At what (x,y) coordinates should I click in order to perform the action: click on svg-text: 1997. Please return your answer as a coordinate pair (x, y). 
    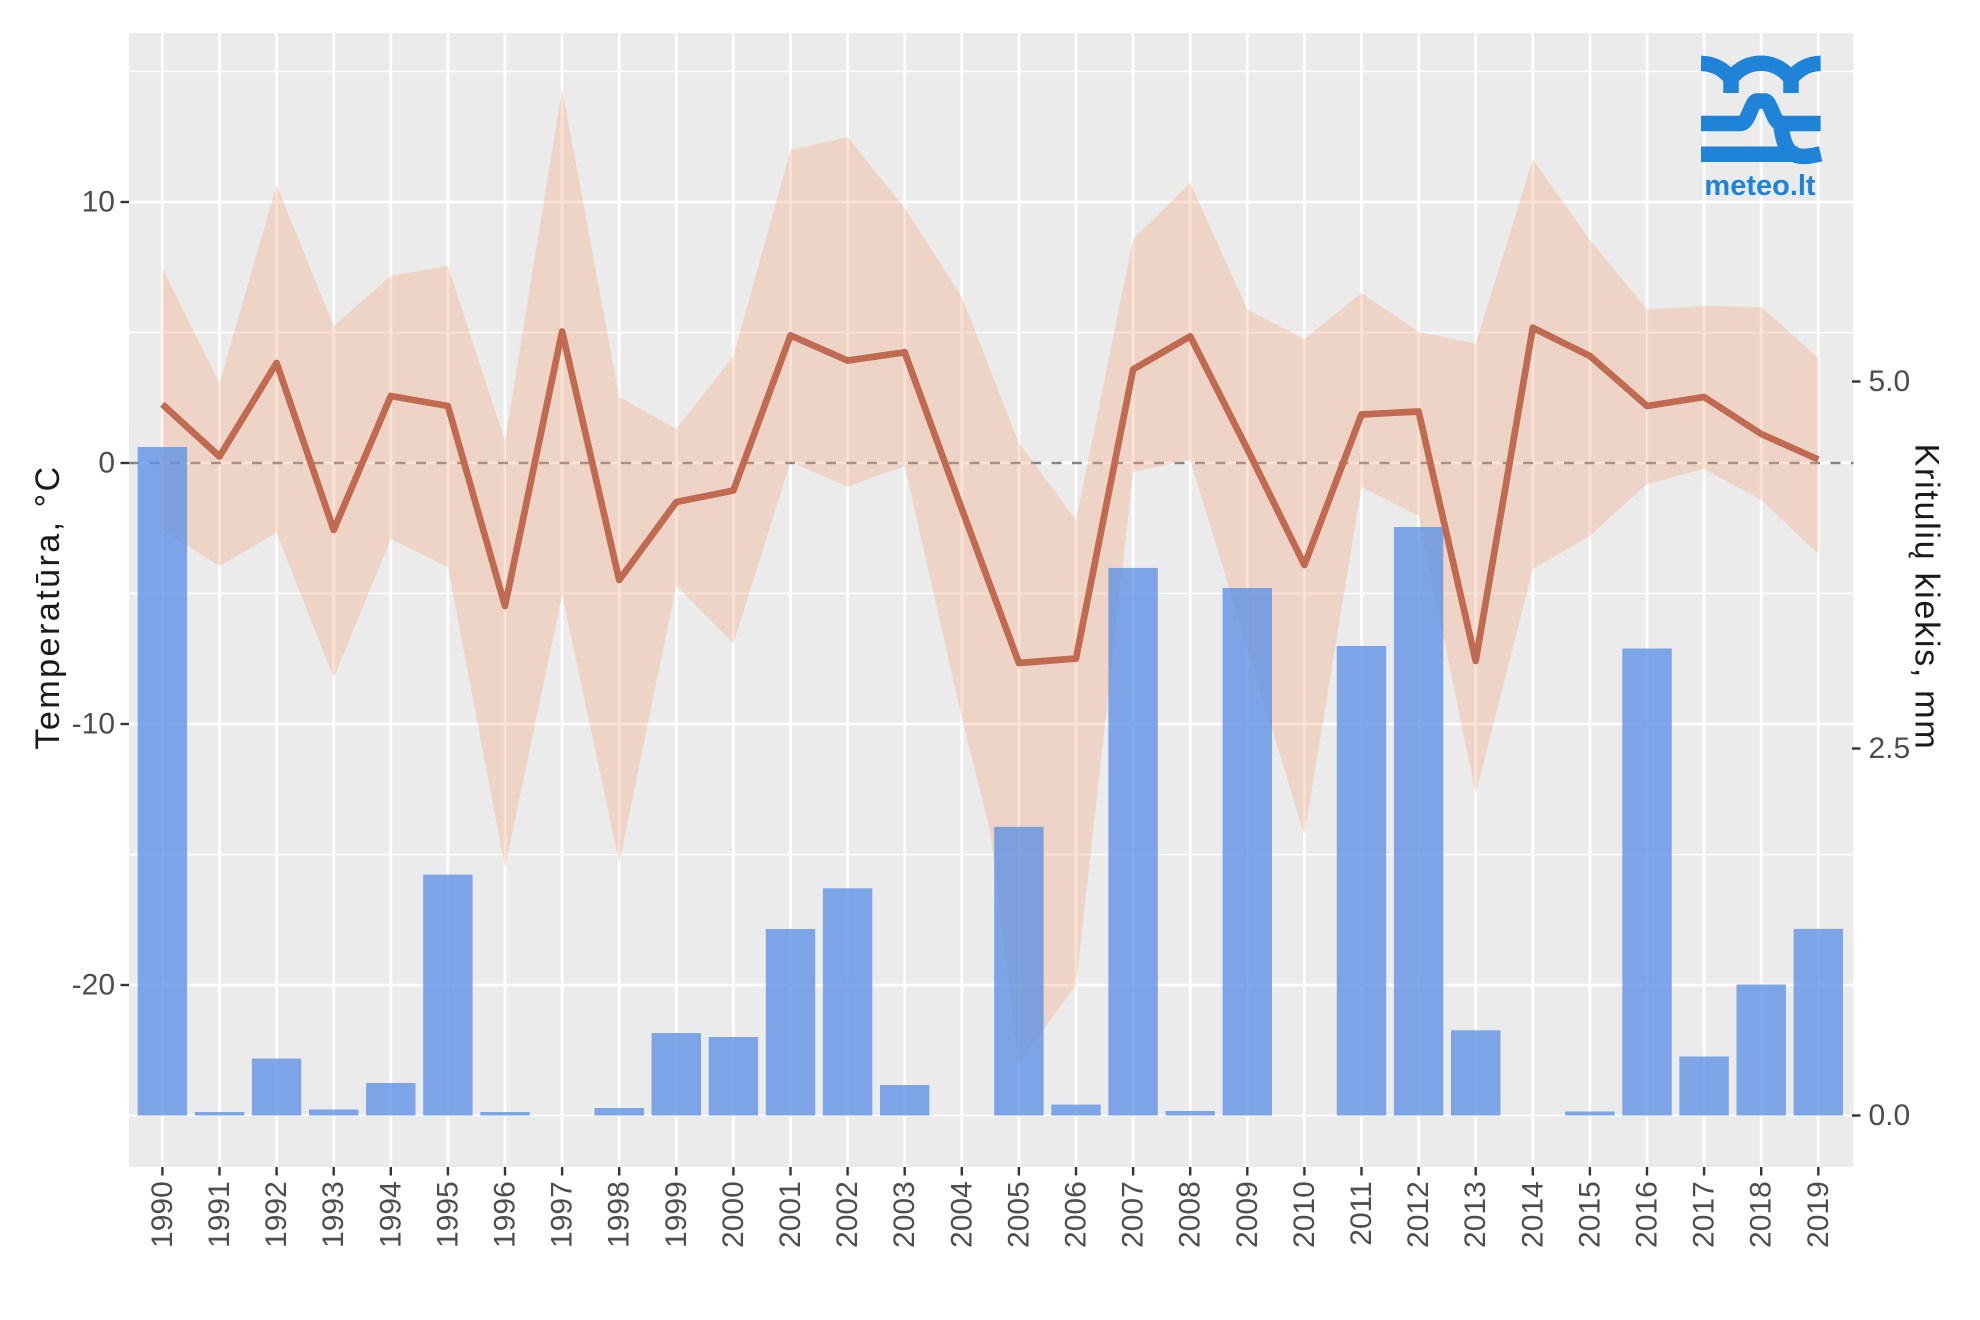
    Looking at the image, I should click on (562, 1214).